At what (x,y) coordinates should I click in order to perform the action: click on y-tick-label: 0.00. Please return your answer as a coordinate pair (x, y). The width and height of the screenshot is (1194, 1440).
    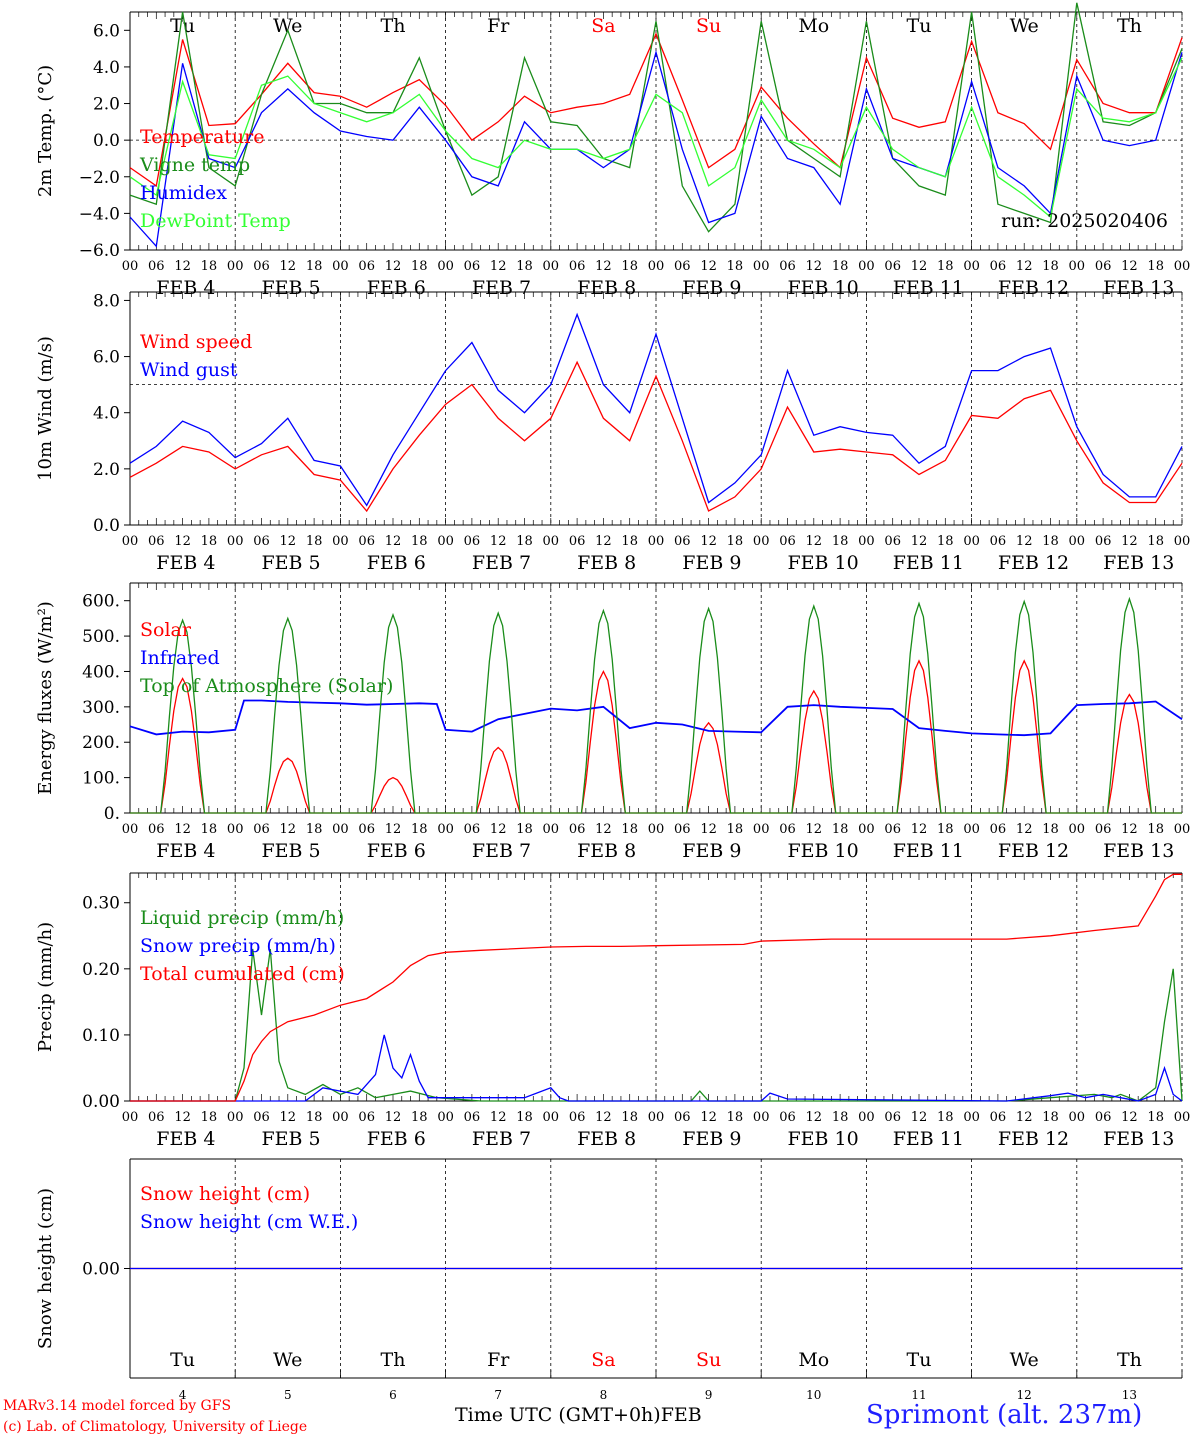
    Looking at the image, I should click on (101, 1102).